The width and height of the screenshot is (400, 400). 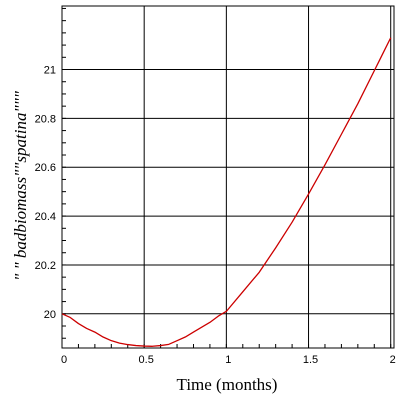 What do you see at coordinates (45, 119) in the screenshot?
I see `y-tick-label: 20.8` at bounding box center [45, 119].